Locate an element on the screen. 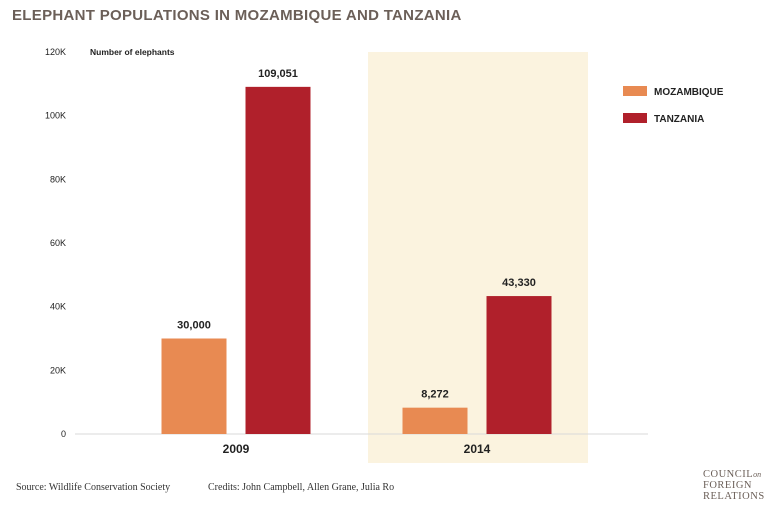 Image resolution: width=780 pixels, height=517 pixels. legend-label: MOZAMBIQUE is located at coordinates (689, 92).